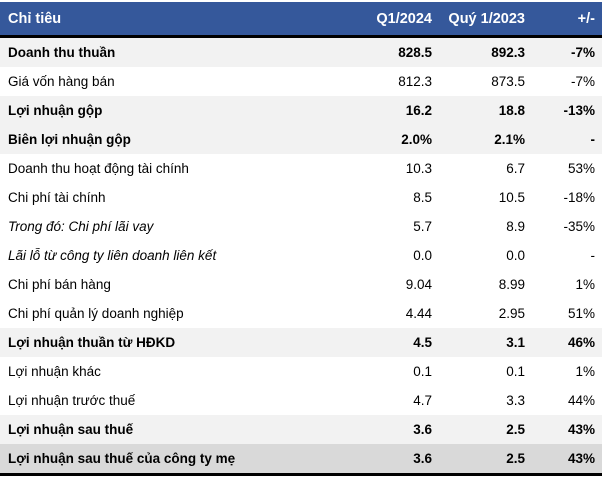 This screenshot has width=602, height=485. Describe the element at coordinates (508, 81) in the screenshot. I see `cell-q1-2023: 873.5` at that location.